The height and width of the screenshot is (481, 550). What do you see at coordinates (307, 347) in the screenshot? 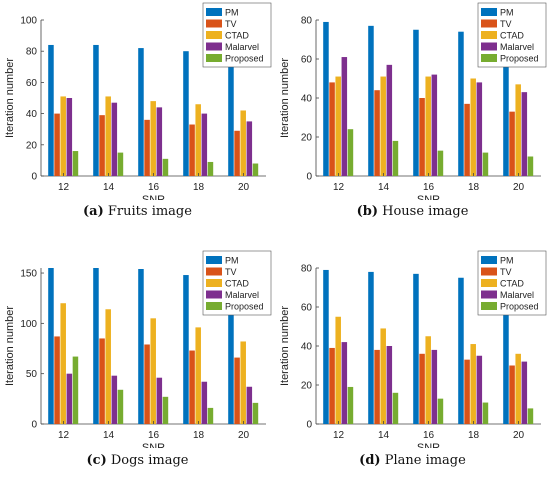
I see `y-tick-label: 40` at bounding box center [307, 347].